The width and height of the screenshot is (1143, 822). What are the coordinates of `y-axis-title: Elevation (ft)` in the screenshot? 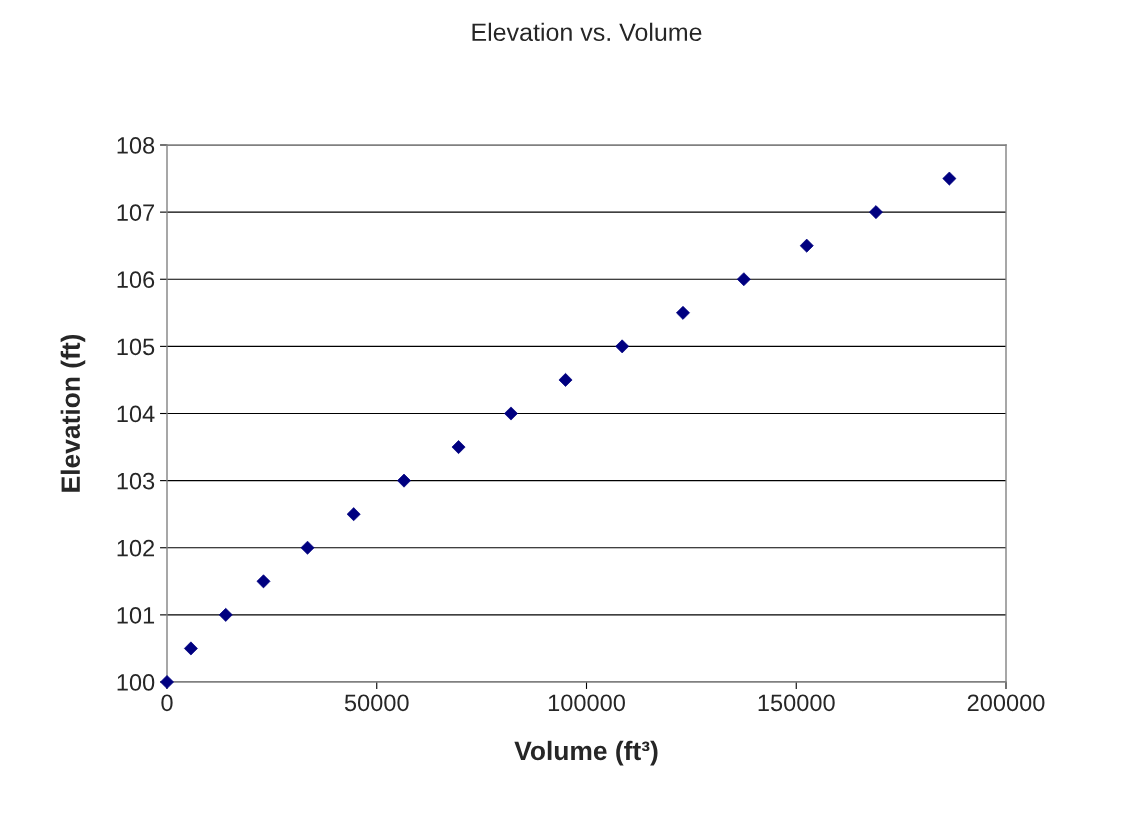 It's located at (73, 413).